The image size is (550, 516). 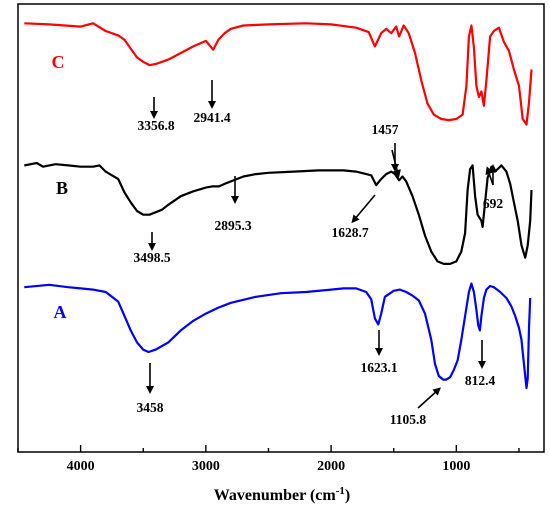 I want to click on peak-annotation-label: 1628.7, so click(x=349, y=232).